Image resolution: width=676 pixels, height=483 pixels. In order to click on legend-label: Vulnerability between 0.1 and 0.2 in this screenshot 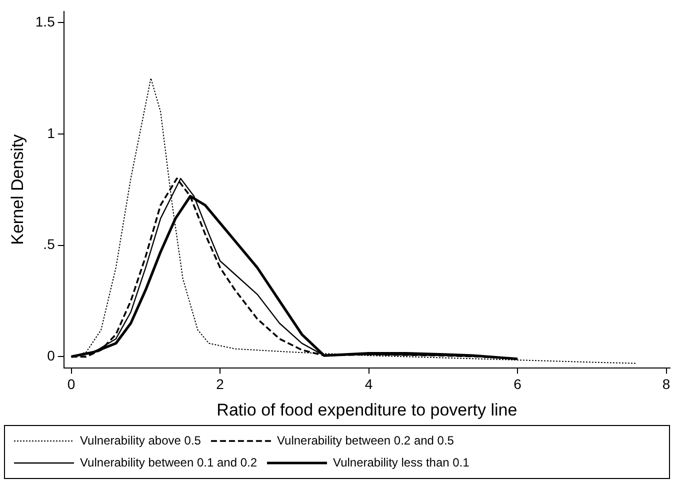, I will do `click(169, 462)`.